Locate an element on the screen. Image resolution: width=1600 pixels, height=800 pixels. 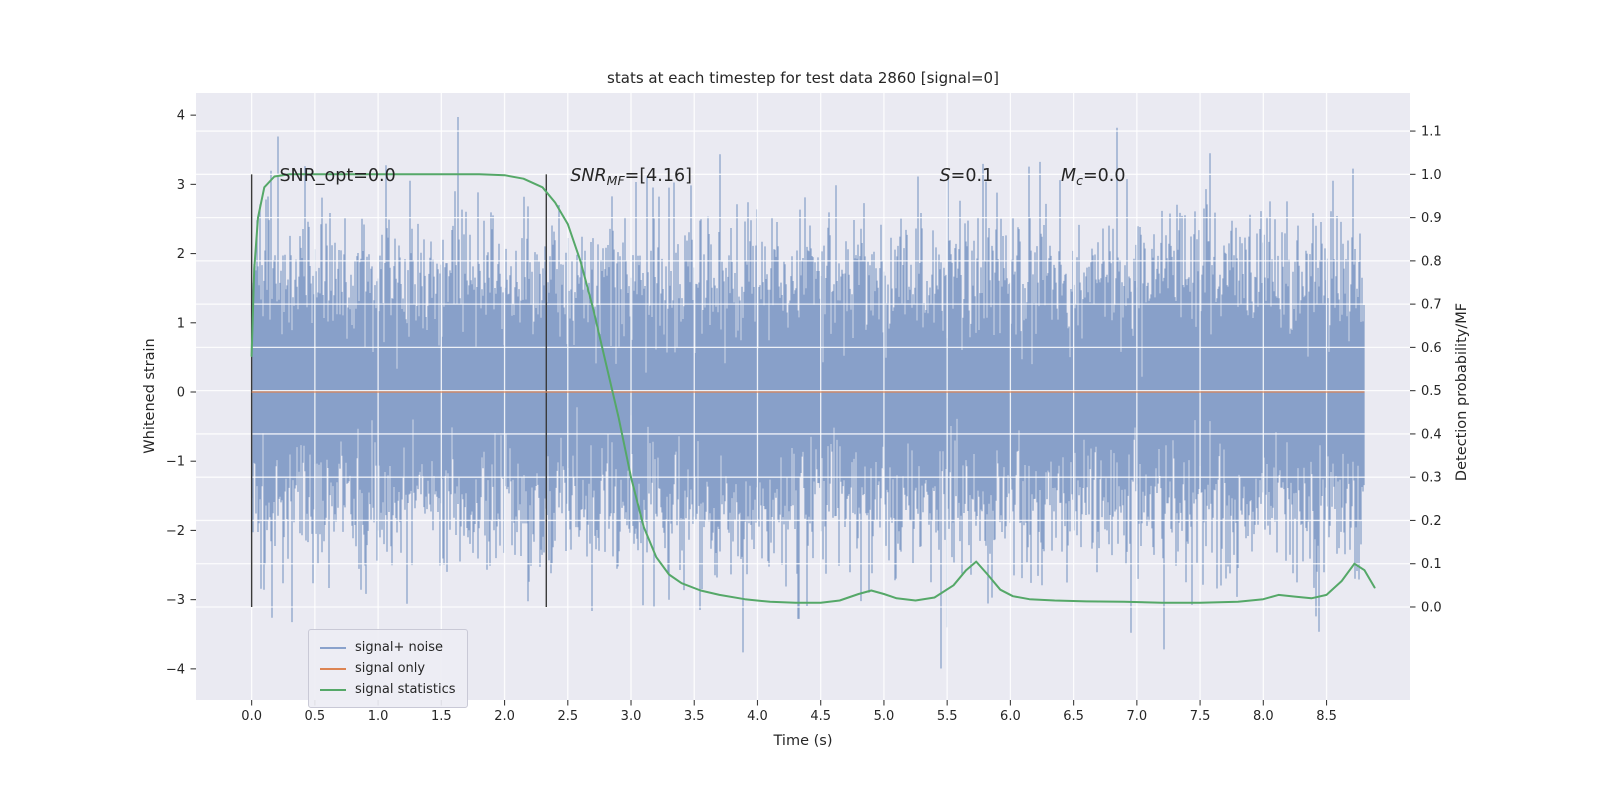
x-tick-label: 8.0 is located at coordinates (1263, 716).